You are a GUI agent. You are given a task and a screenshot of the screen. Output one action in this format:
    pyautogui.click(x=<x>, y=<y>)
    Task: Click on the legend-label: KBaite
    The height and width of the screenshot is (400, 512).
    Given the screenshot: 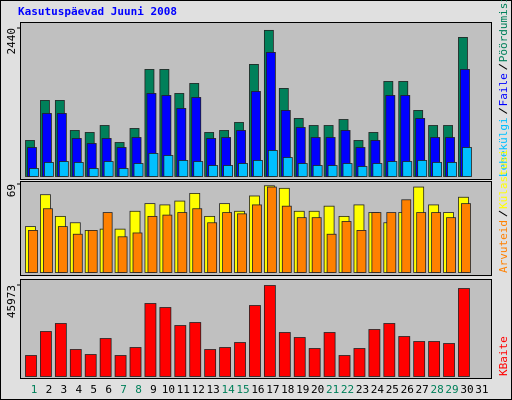 What is the action you would take?
    pyautogui.click(x=503, y=356)
    